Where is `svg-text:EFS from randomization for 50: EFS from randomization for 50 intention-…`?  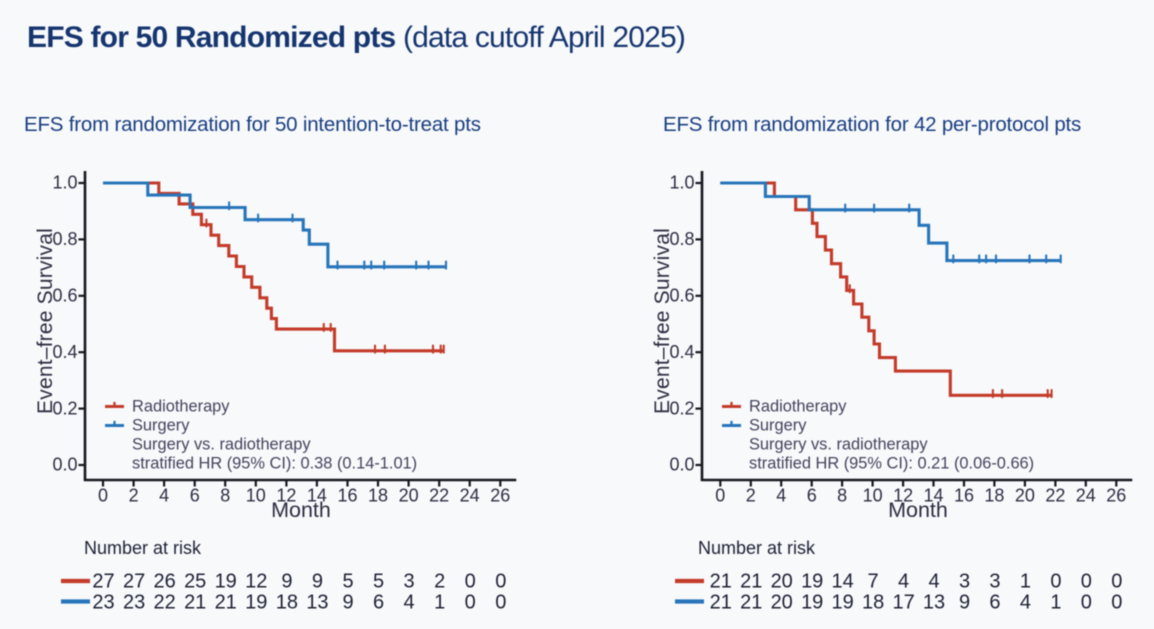 svg-text:EFS from randomization for 50: EFS from randomization for 50 intention-… is located at coordinates (252, 124).